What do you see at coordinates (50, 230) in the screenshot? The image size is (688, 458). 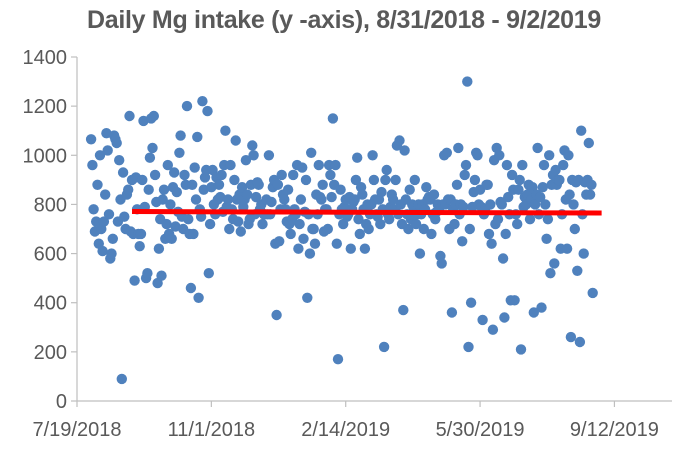 I see `y-axis: 0 200 400 600 800 1000 1200 1400` at bounding box center [50, 230].